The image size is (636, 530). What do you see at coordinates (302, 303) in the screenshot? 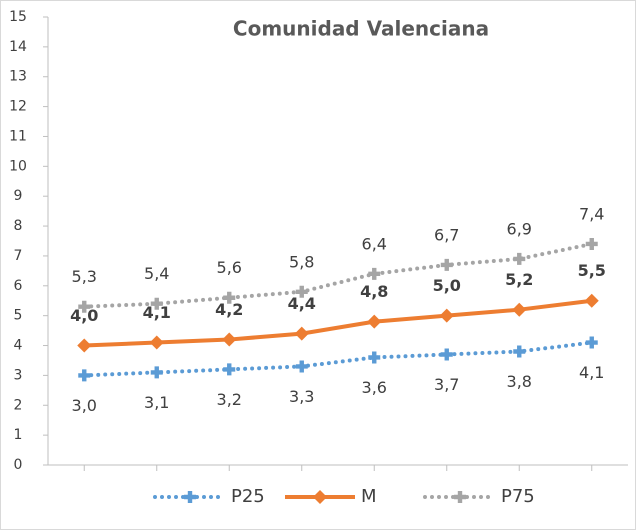
I see `data-label: 4,4` at bounding box center [302, 303].